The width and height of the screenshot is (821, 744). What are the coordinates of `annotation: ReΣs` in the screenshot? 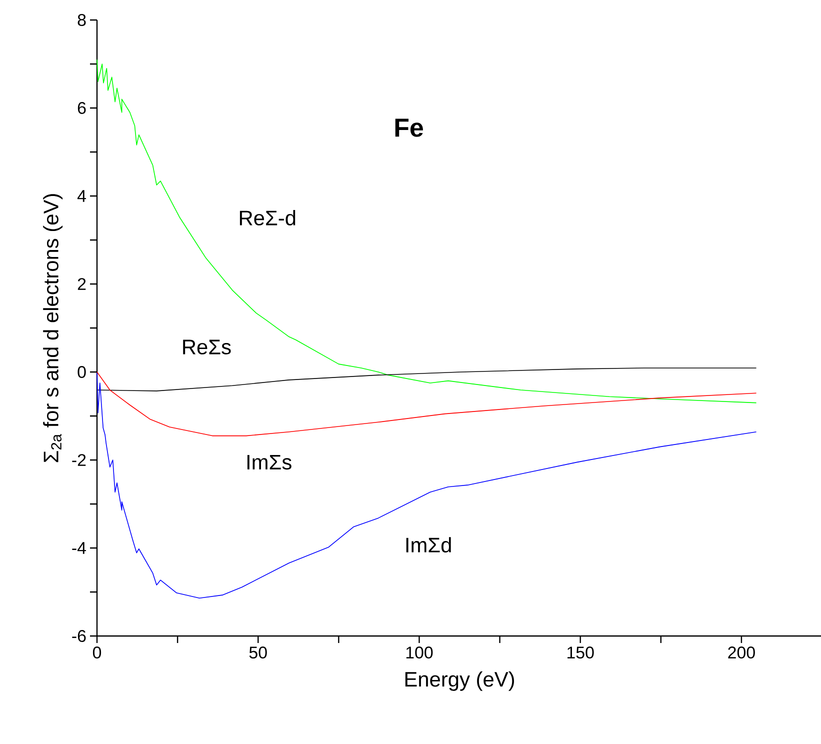 It's located at (207, 347).